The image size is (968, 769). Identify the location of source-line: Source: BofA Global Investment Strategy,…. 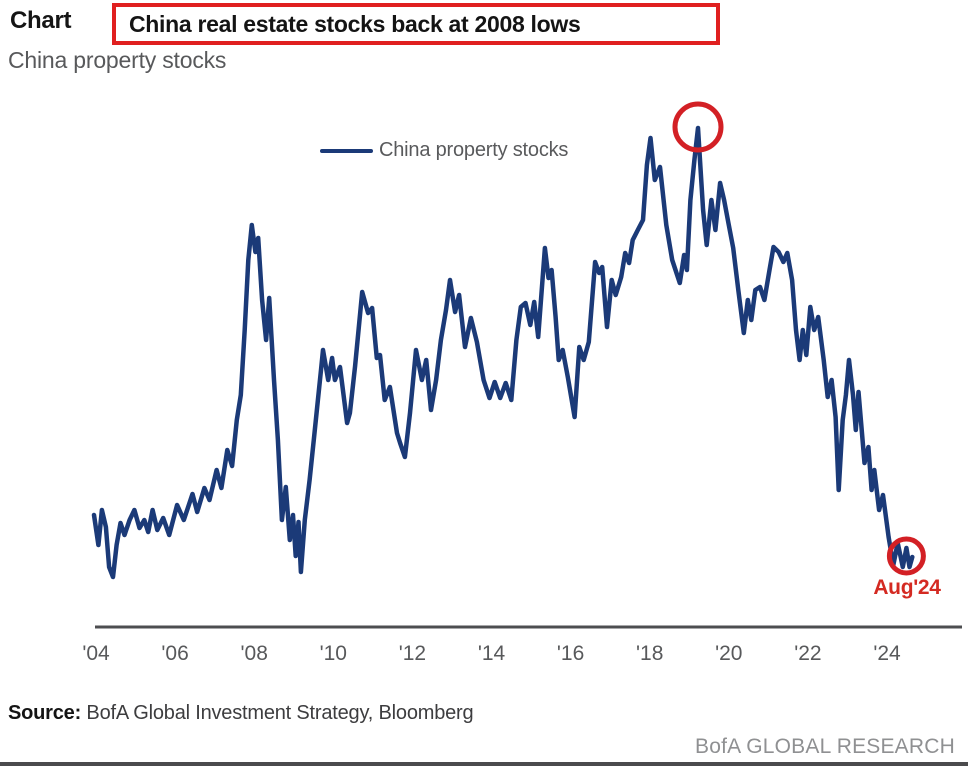
(241, 713).